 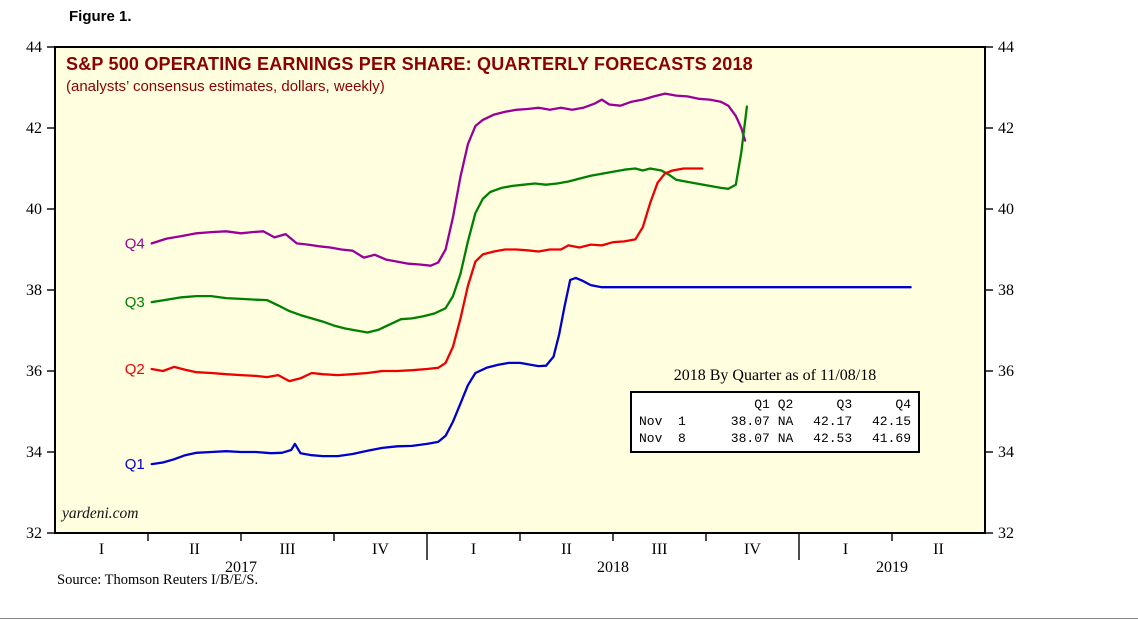 What do you see at coordinates (775, 438) in the screenshot?
I see `inset-row: Nov 8 38.07 NA 42.53 41.69` at bounding box center [775, 438].